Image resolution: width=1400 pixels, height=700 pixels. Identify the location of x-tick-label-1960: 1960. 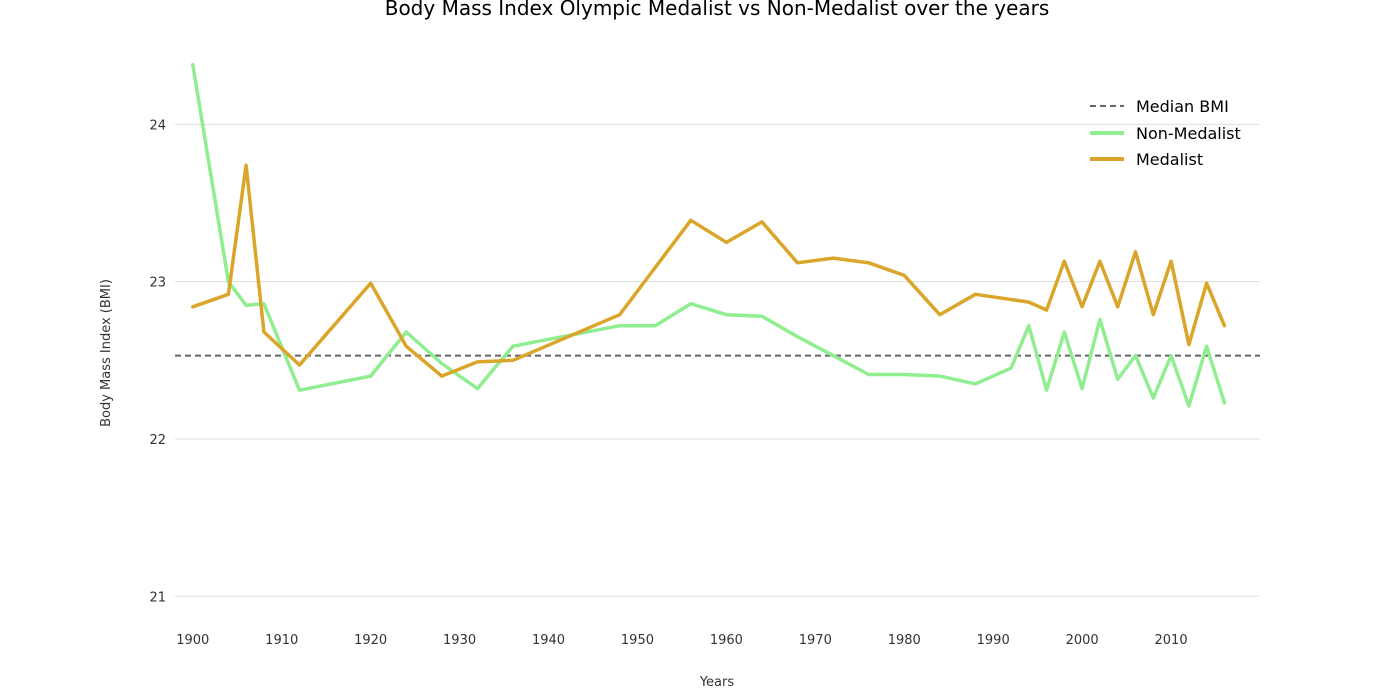
(726, 640).